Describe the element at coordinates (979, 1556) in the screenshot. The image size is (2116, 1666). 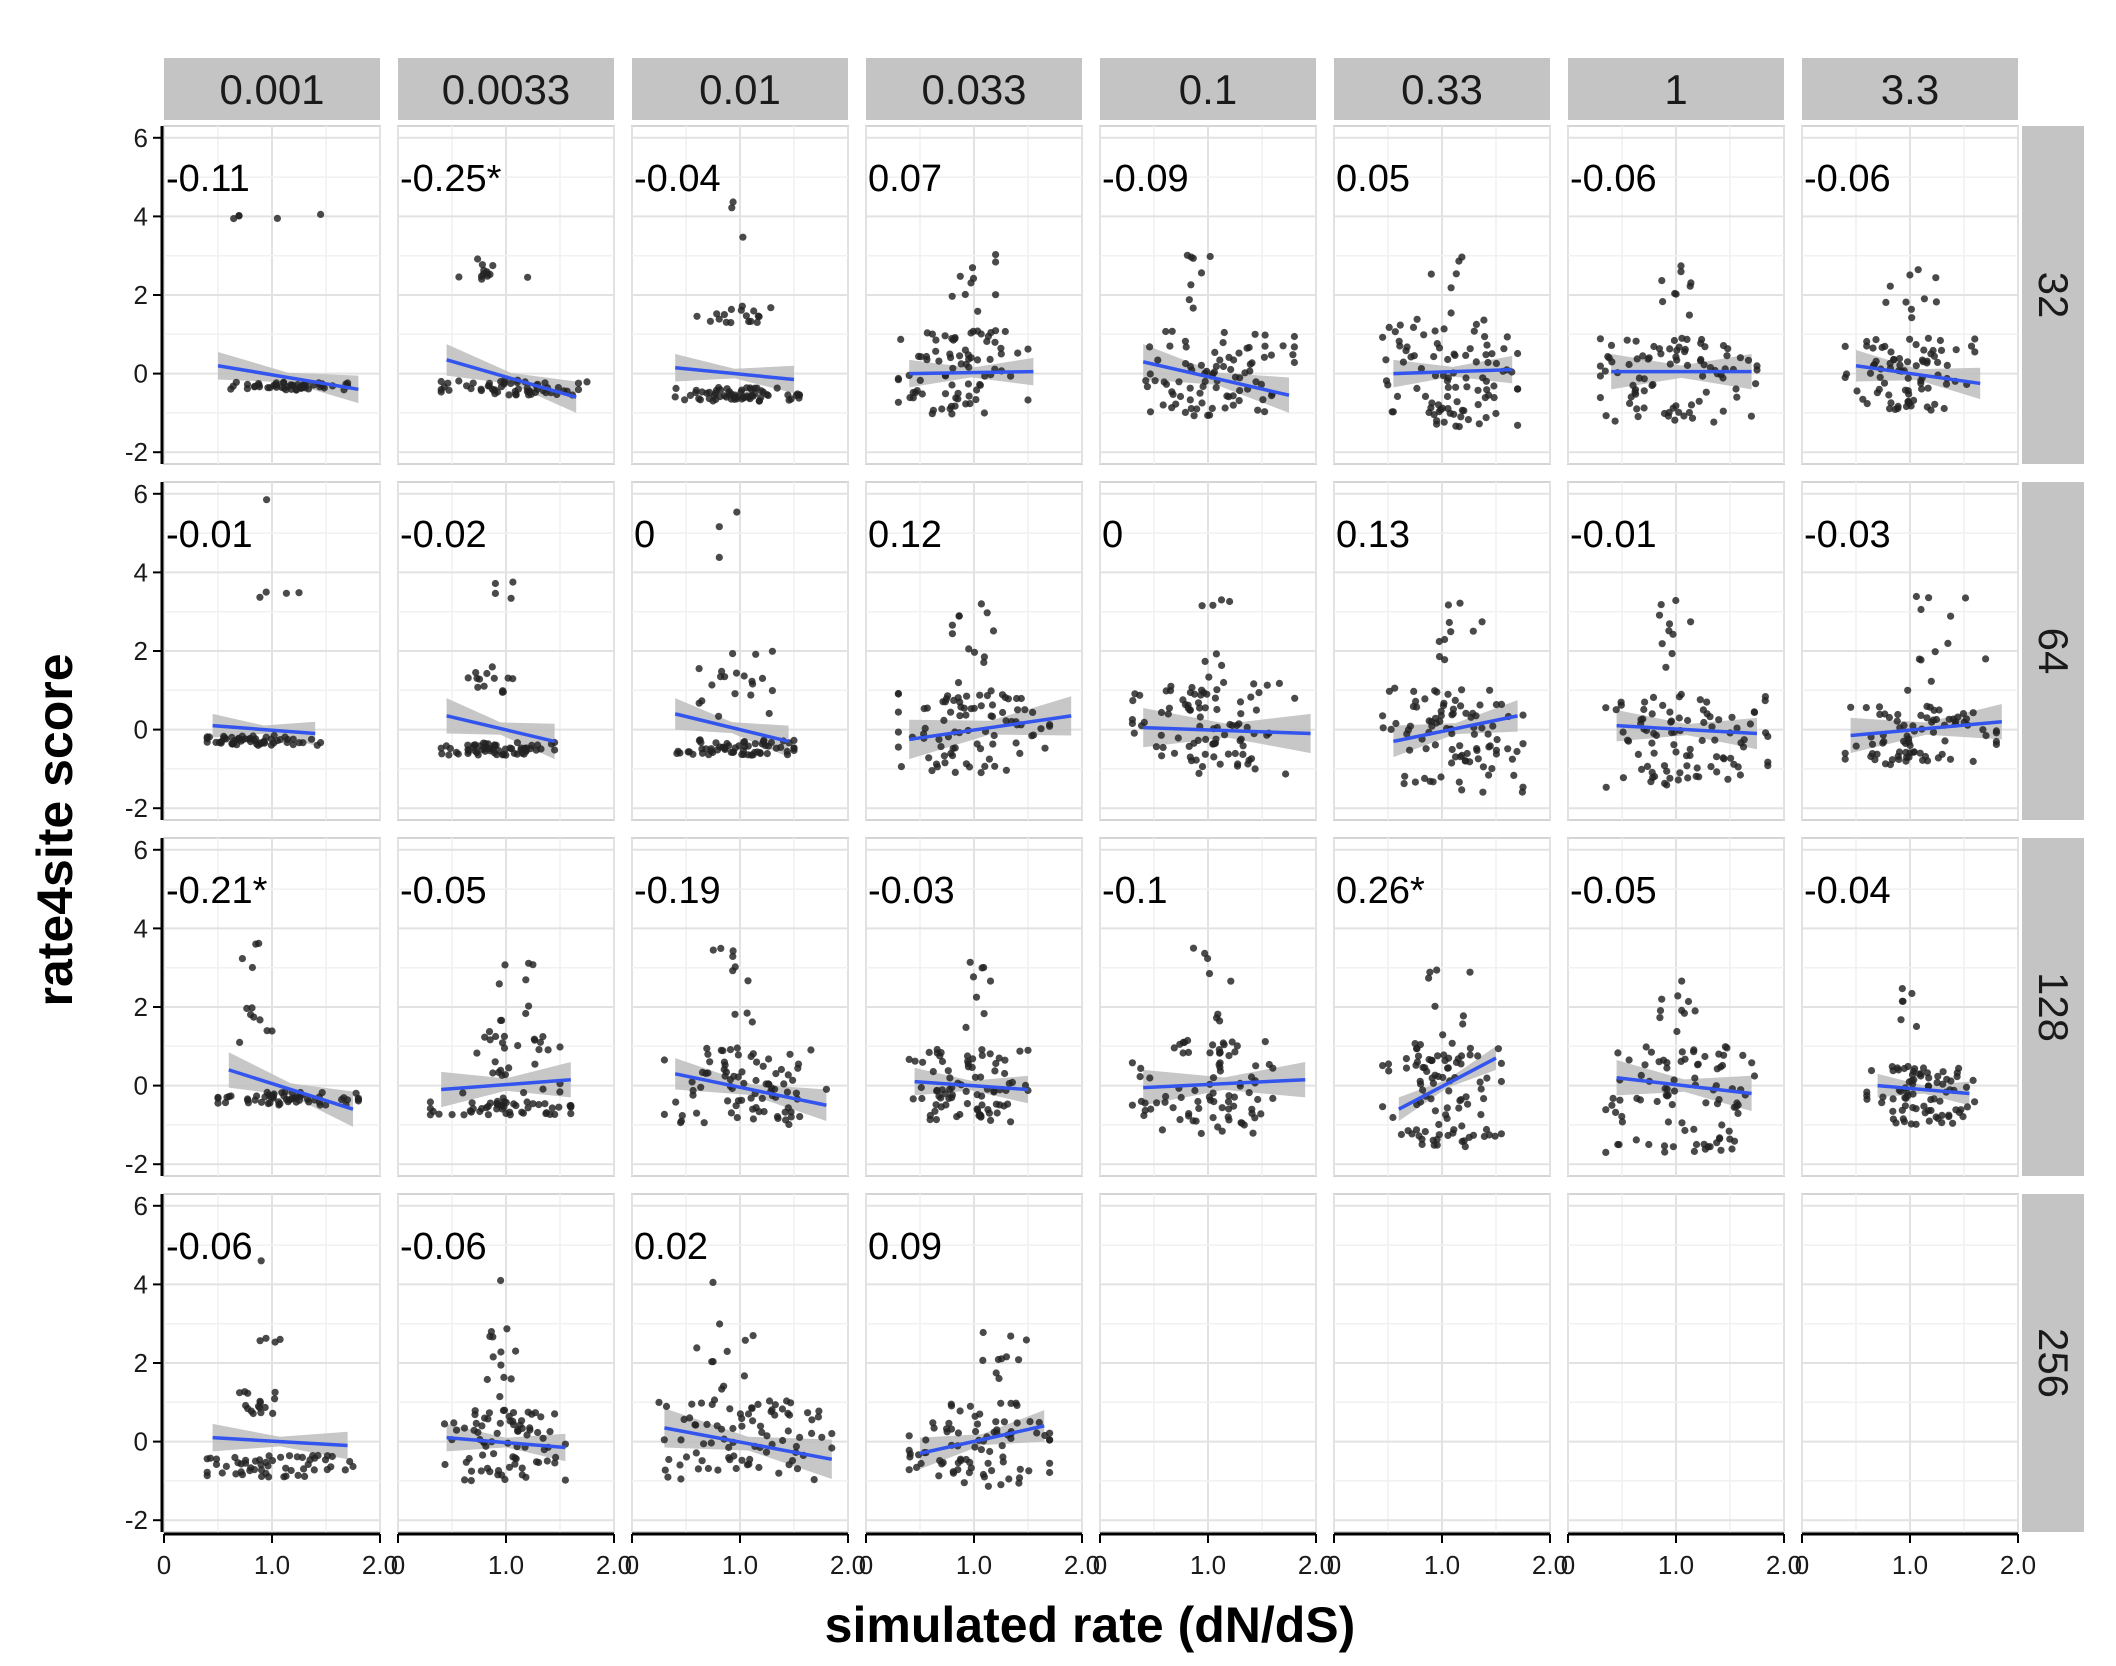
I see `x-axis-col-3: 0 1.0 2.0` at that location.